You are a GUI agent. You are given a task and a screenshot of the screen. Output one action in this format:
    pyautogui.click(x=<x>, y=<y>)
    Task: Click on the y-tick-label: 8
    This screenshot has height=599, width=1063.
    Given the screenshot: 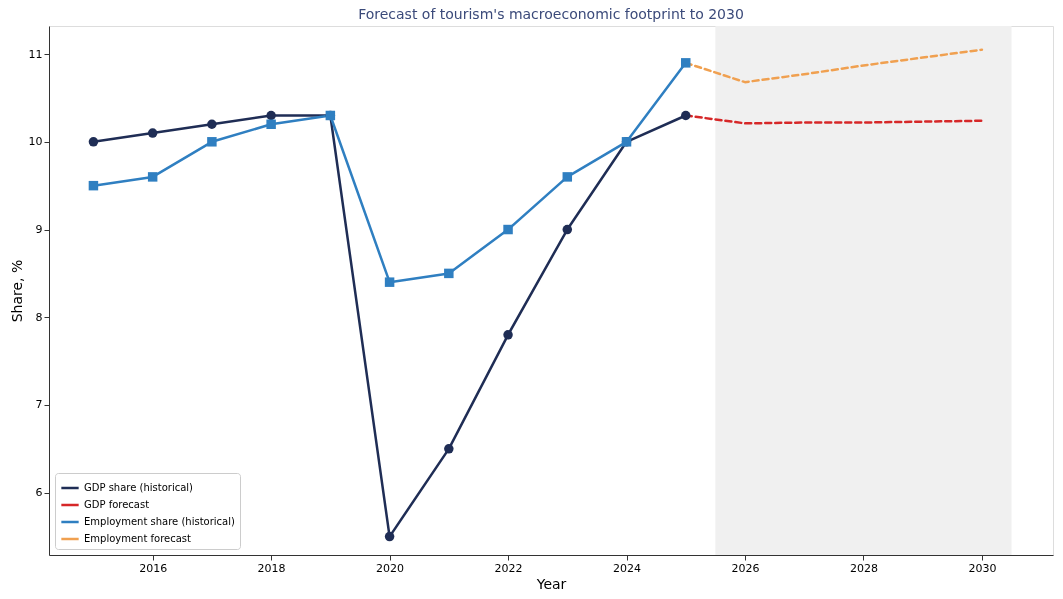 What is the action you would take?
    pyautogui.click(x=39, y=317)
    